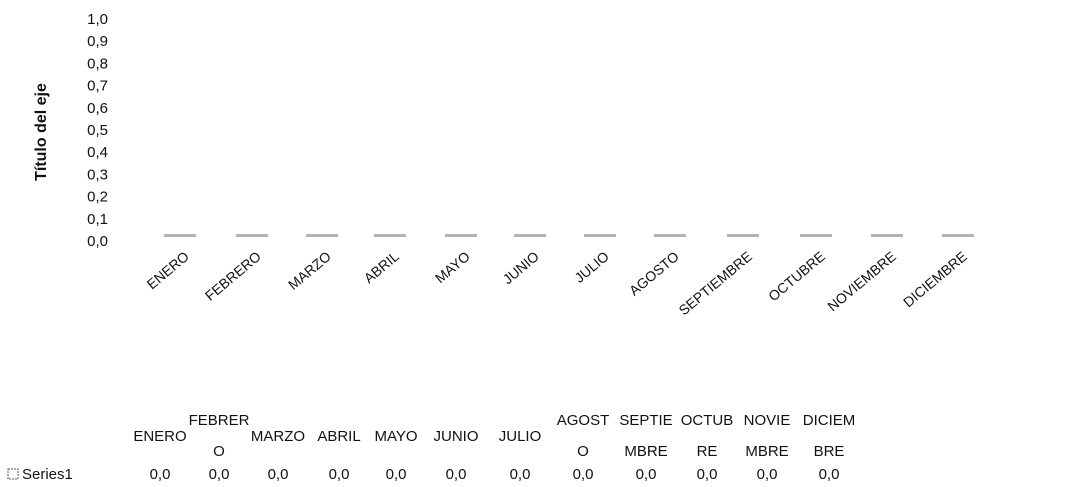 Image resolution: width=1078 pixels, height=487 pixels. Describe the element at coordinates (381, 267) in the screenshot. I see `x-category-label: ABRIL` at that location.